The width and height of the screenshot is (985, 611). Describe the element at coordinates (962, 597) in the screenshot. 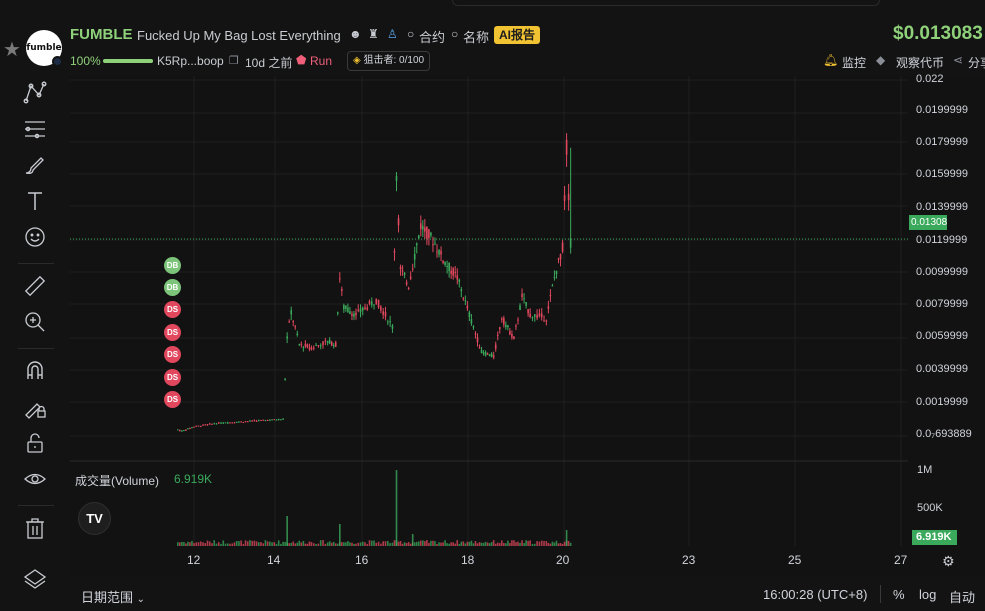

I see `auto-scale-button: 自动` at that location.